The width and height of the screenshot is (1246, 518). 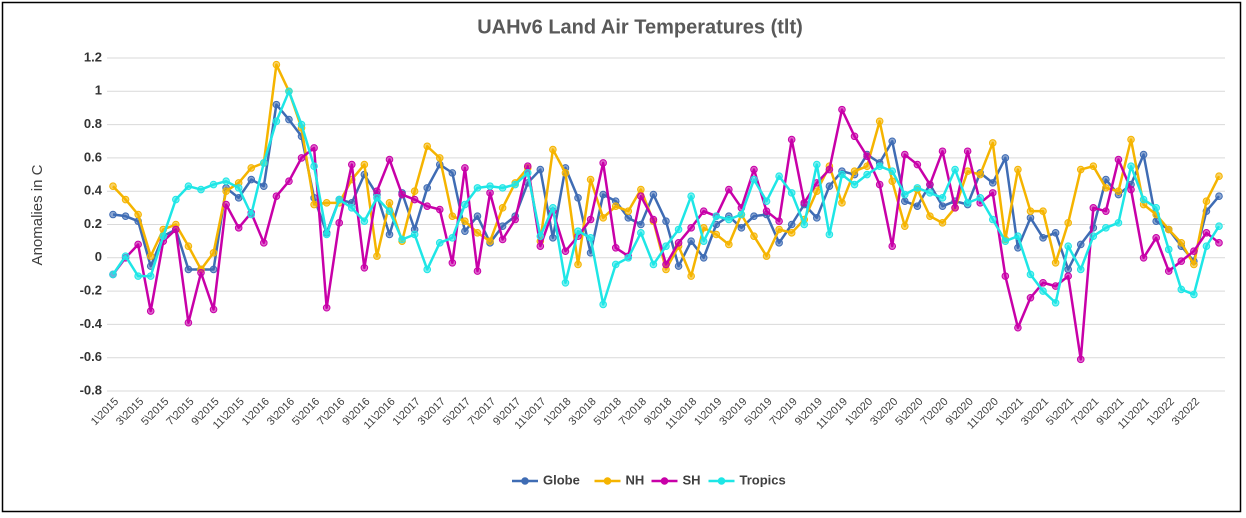 I want to click on y-tick-label: 0.6, so click(x=93, y=156).